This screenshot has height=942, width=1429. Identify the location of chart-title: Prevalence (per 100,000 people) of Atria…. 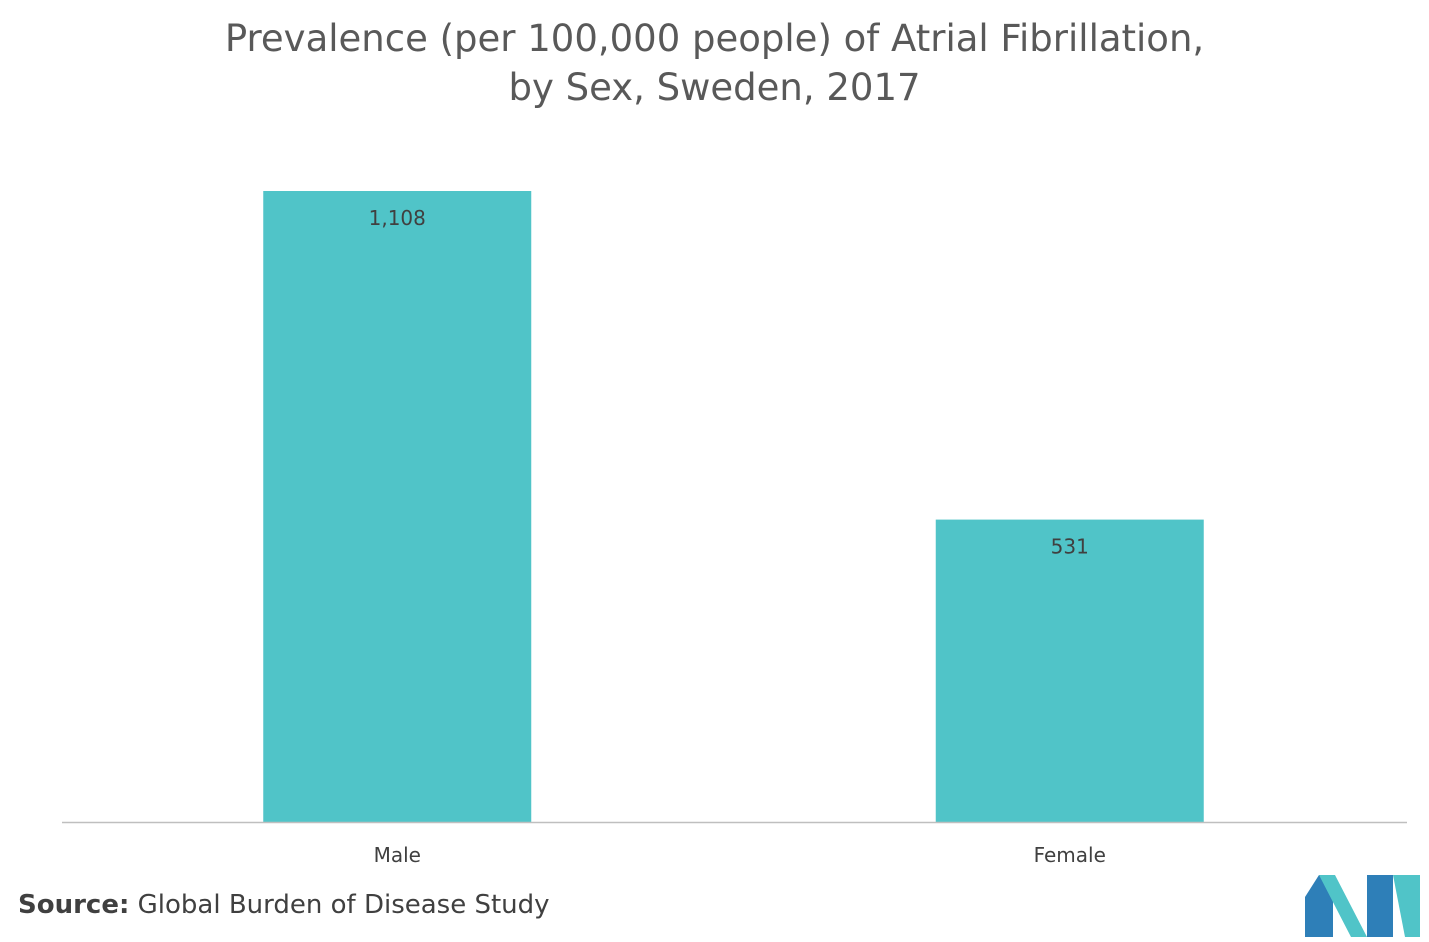
(714, 63).